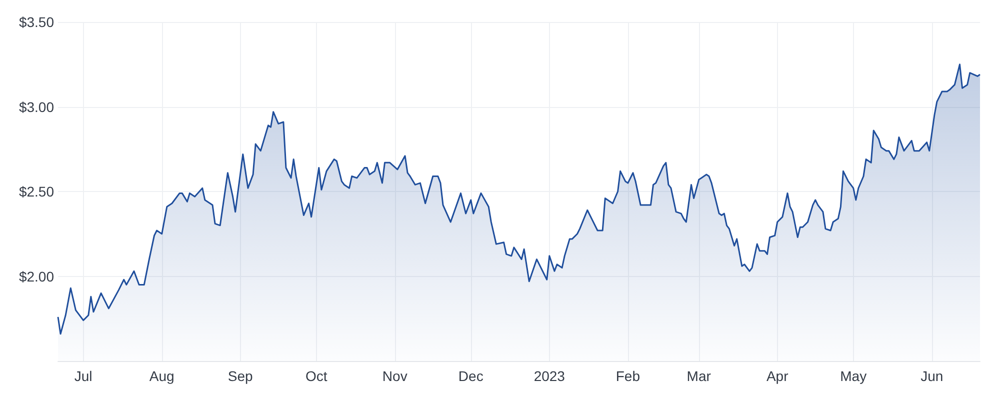 The width and height of the screenshot is (1000, 401). What do you see at coordinates (241, 376) in the screenshot?
I see `x-tick-label: Sep` at bounding box center [241, 376].